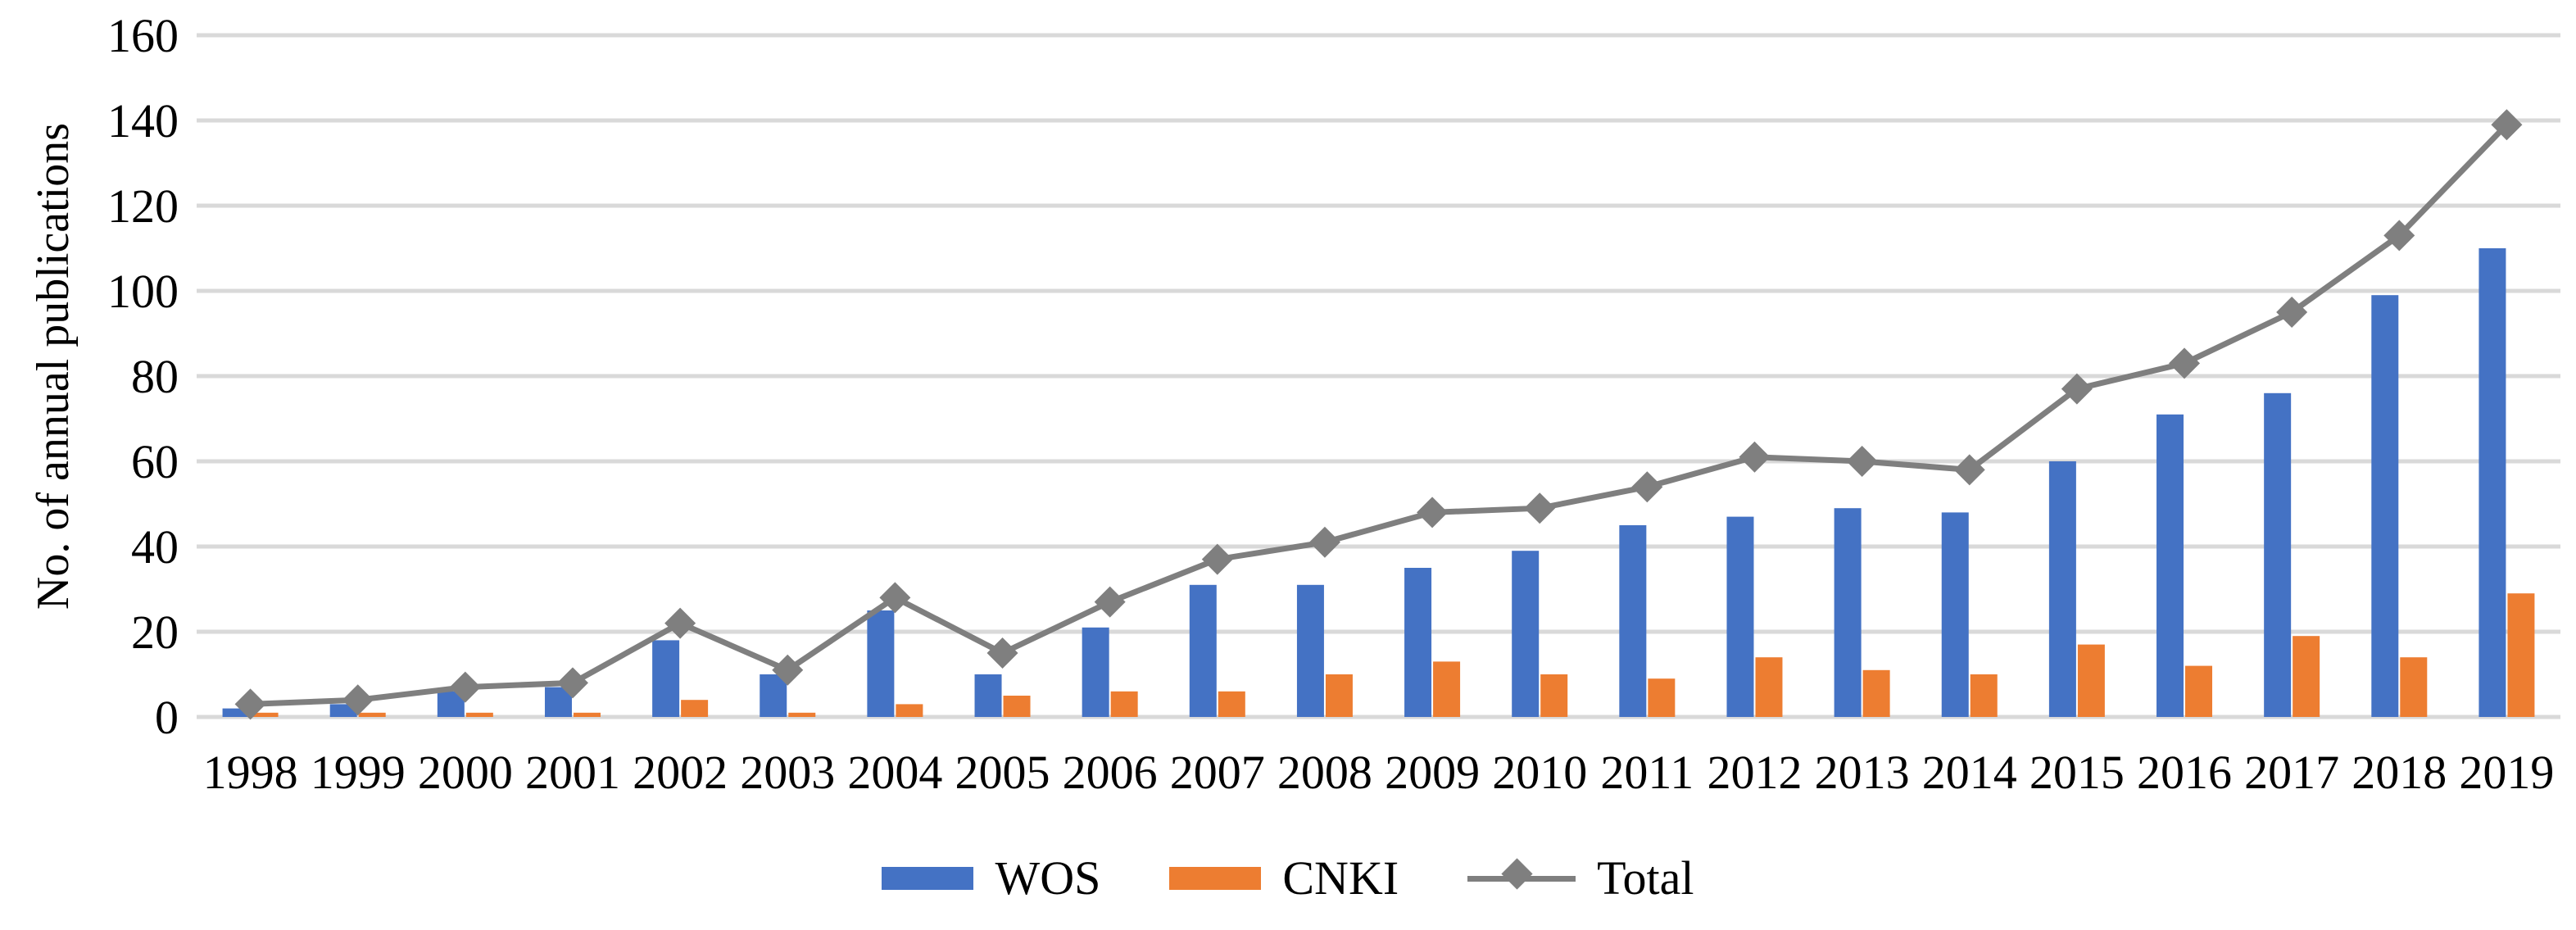  I want to click on bar-cnki-2015, so click(2091, 680).